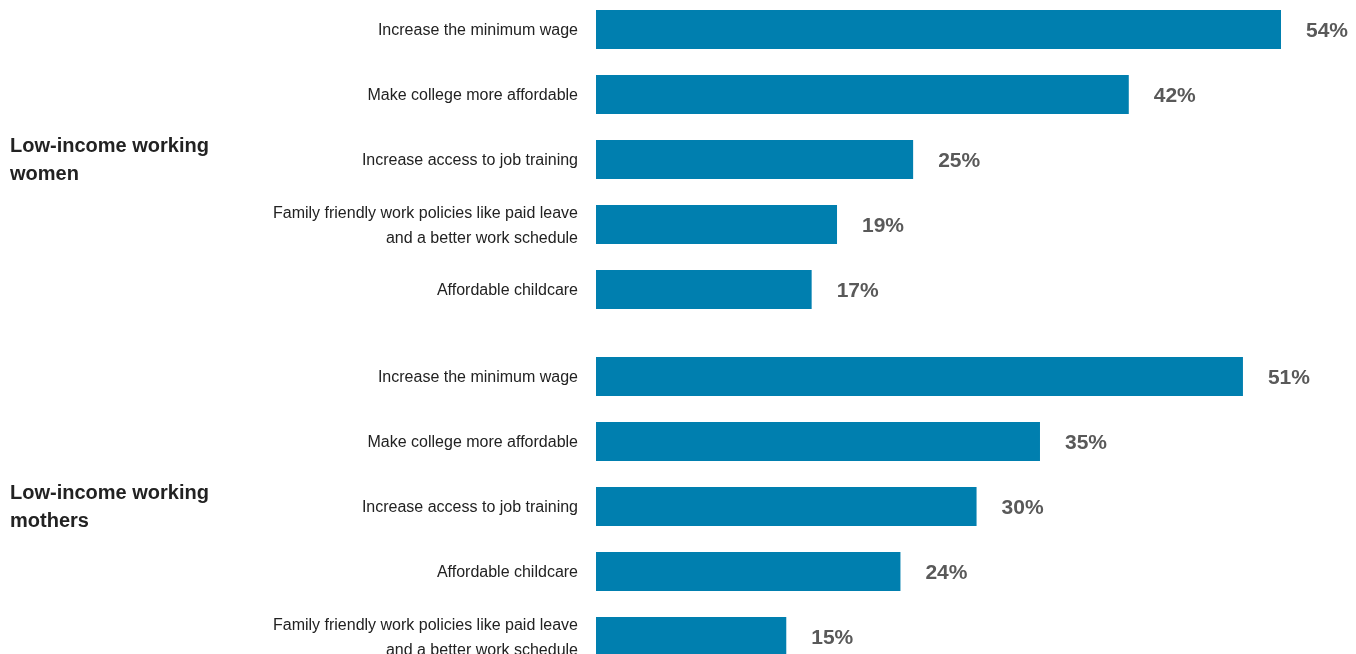 This screenshot has height=654, width=1356. What do you see at coordinates (1289, 376) in the screenshot?
I see `data-label: 51%` at bounding box center [1289, 376].